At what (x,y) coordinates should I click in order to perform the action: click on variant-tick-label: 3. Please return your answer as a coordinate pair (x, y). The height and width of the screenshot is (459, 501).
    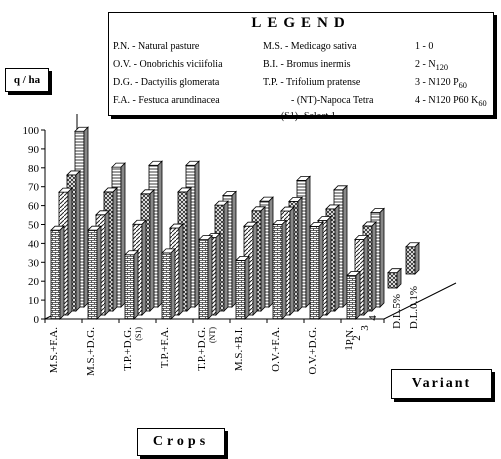
    Looking at the image, I should click on (365, 328).